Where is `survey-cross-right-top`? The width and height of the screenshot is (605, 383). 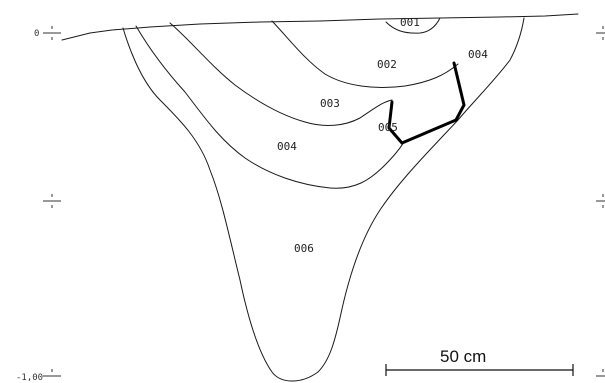
survey-cross-right-top is located at coordinates (600, 33).